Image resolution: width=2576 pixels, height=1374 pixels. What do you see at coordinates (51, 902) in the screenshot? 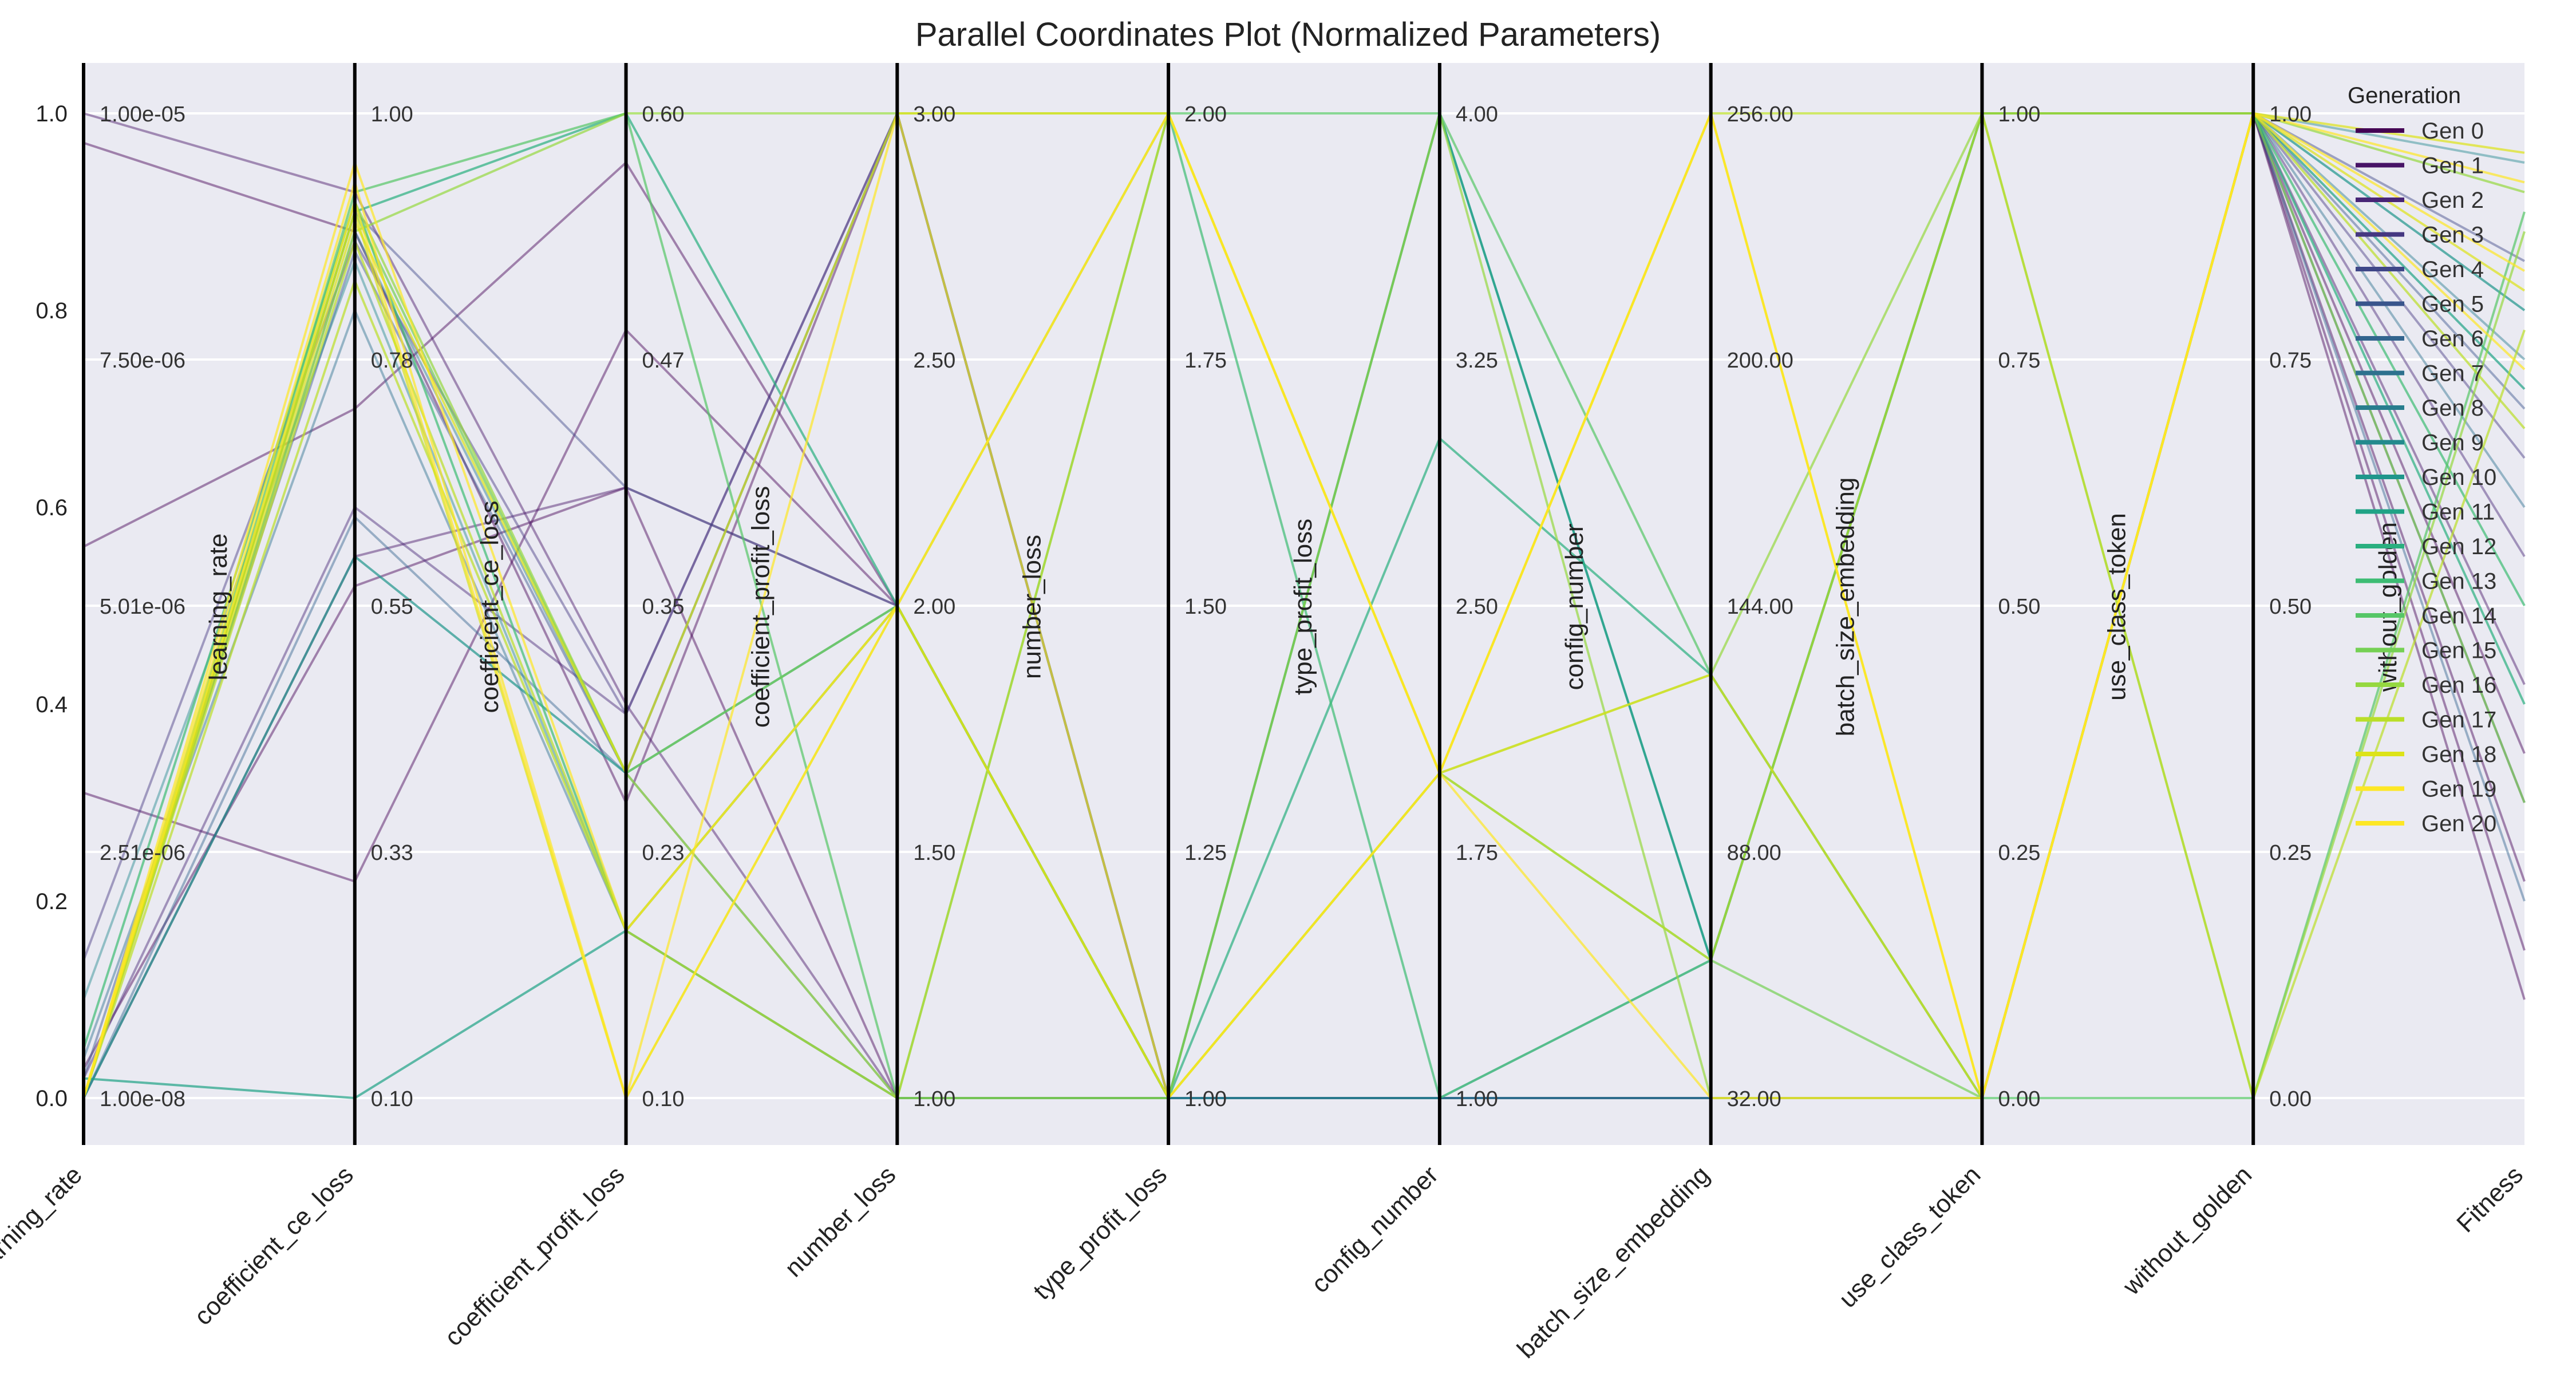
I see `y-tick-label: 0.2` at bounding box center [51, 902].